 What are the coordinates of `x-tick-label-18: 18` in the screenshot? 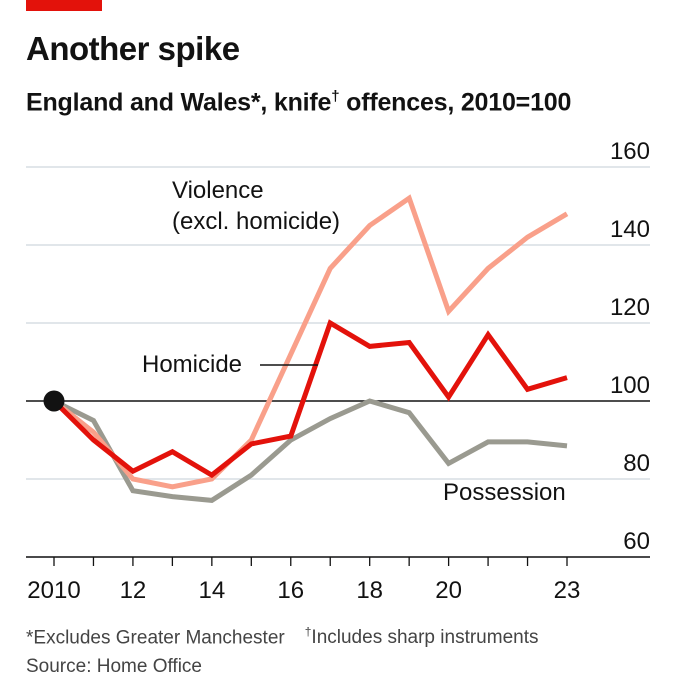 It's located at (369, 590).